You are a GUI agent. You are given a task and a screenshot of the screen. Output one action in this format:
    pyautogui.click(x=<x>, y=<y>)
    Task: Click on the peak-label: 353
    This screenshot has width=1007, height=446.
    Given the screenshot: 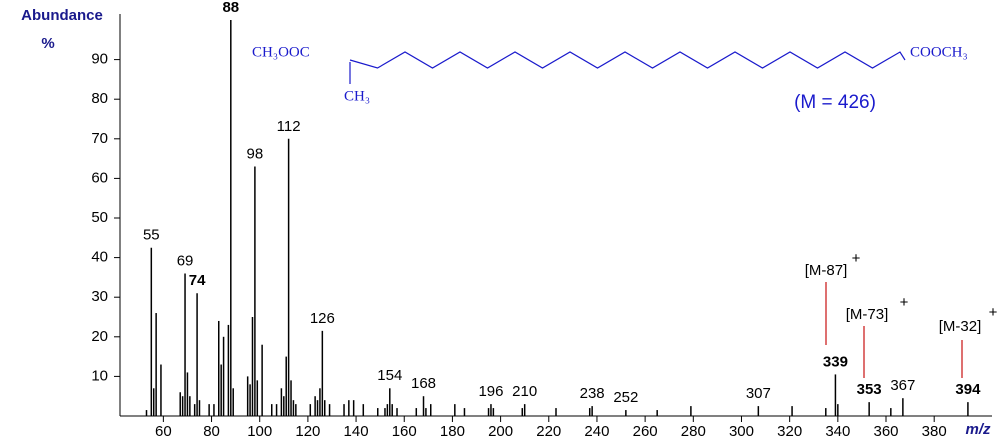 What is the action you would take?
    pyautogui.click(x=869, y=389)
    